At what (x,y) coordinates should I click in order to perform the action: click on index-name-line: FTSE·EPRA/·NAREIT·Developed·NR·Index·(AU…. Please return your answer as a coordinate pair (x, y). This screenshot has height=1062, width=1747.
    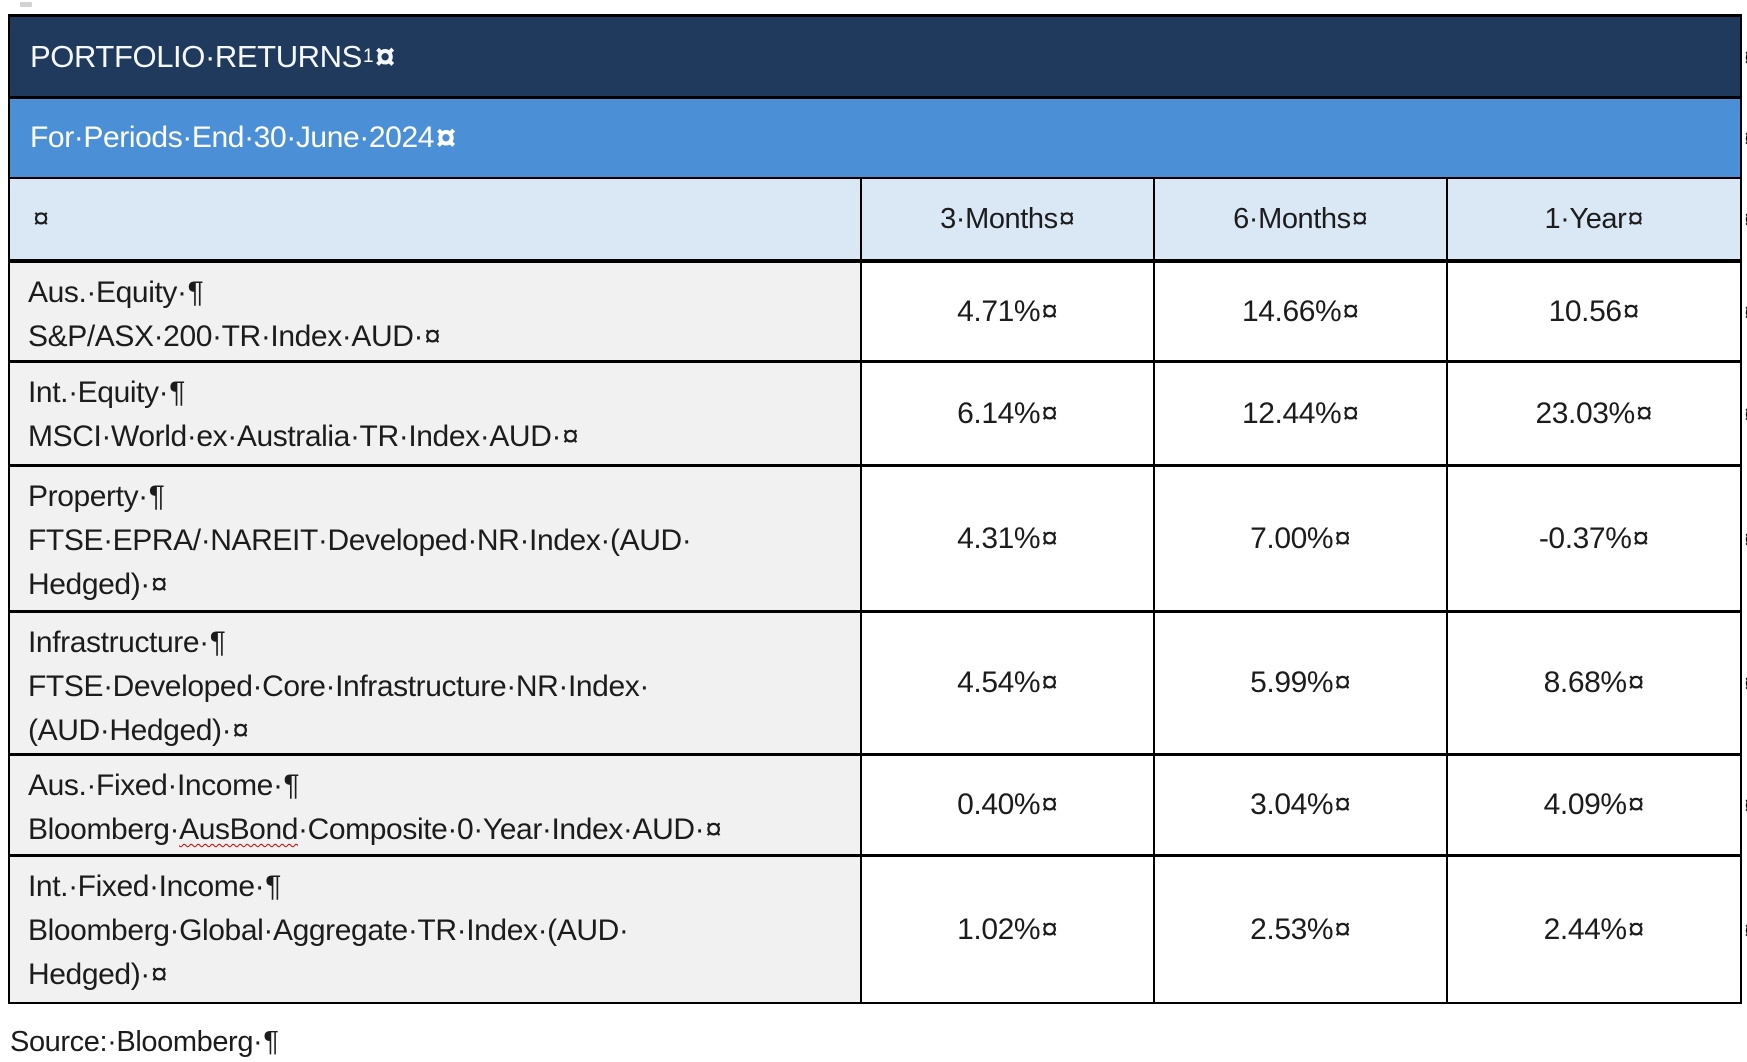
    Looking at the image, I should click on (360, 540).